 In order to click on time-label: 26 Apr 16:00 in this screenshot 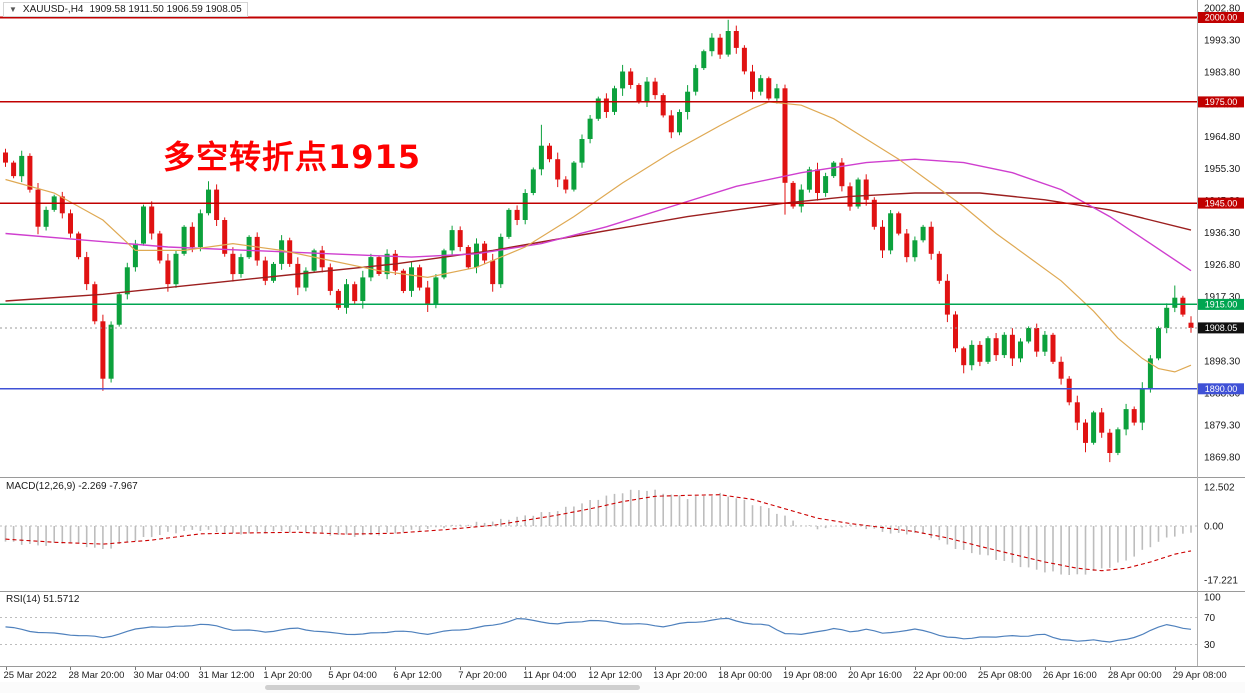, I will do `click(1069, 675)`.